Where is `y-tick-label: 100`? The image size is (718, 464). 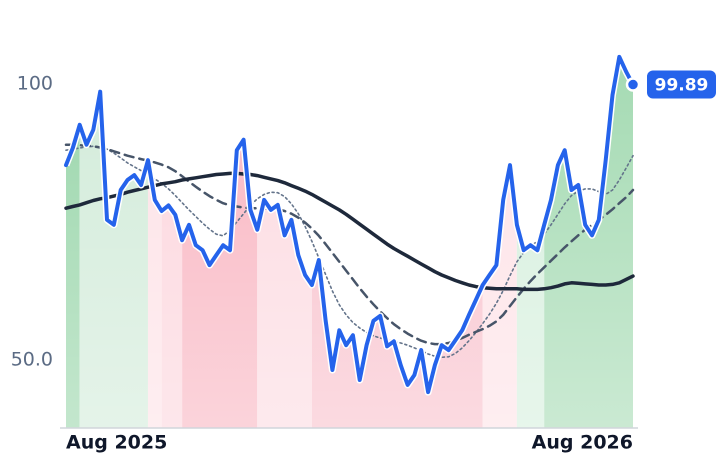
y-tick-label: 100 is located at coordinates (35, 83).